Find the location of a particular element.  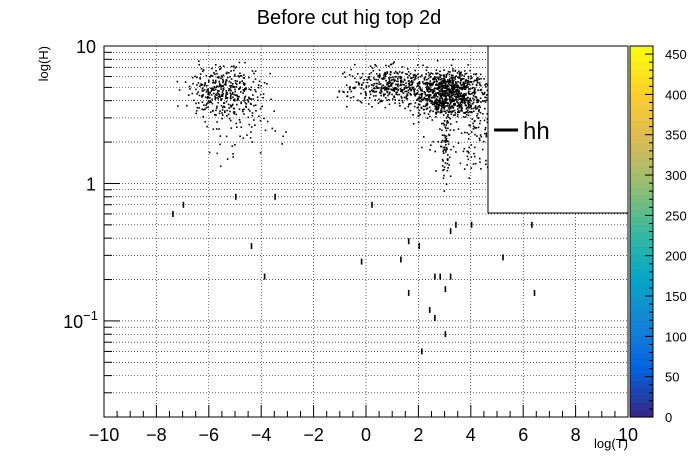

y-tick-label: 1 is located at coordinates (91, 184).